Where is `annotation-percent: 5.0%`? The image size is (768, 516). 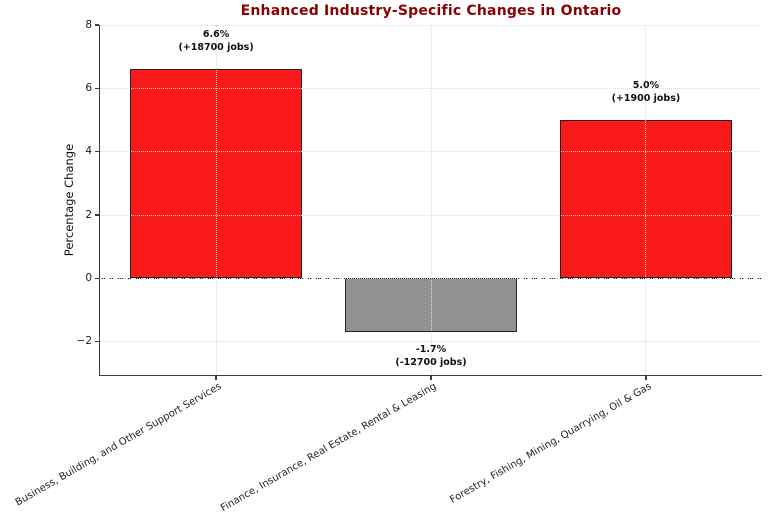 annotation-percent: 5.0% is located at coordinates (646, 86).